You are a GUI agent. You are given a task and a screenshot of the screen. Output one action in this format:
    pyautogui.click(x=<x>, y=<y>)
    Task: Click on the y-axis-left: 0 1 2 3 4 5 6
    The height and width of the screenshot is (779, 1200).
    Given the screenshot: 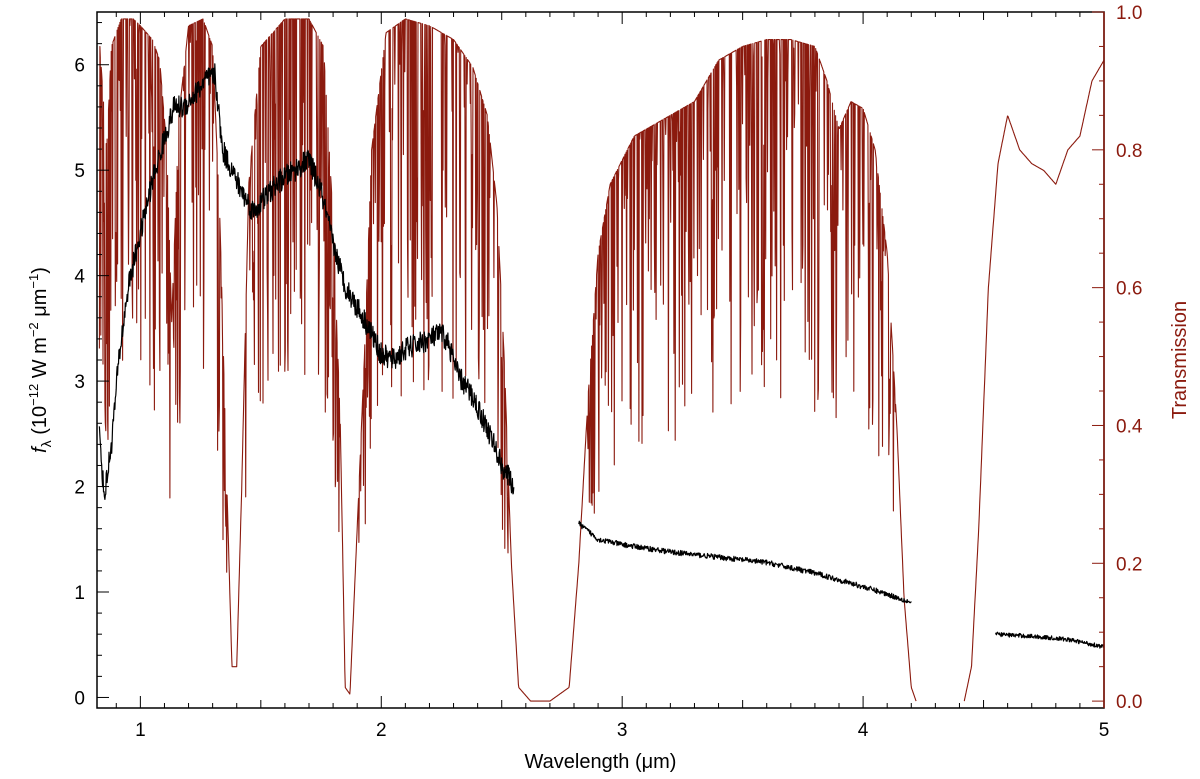 What is the action you would take?
    pyautogui.click(x=91, y=365)
    